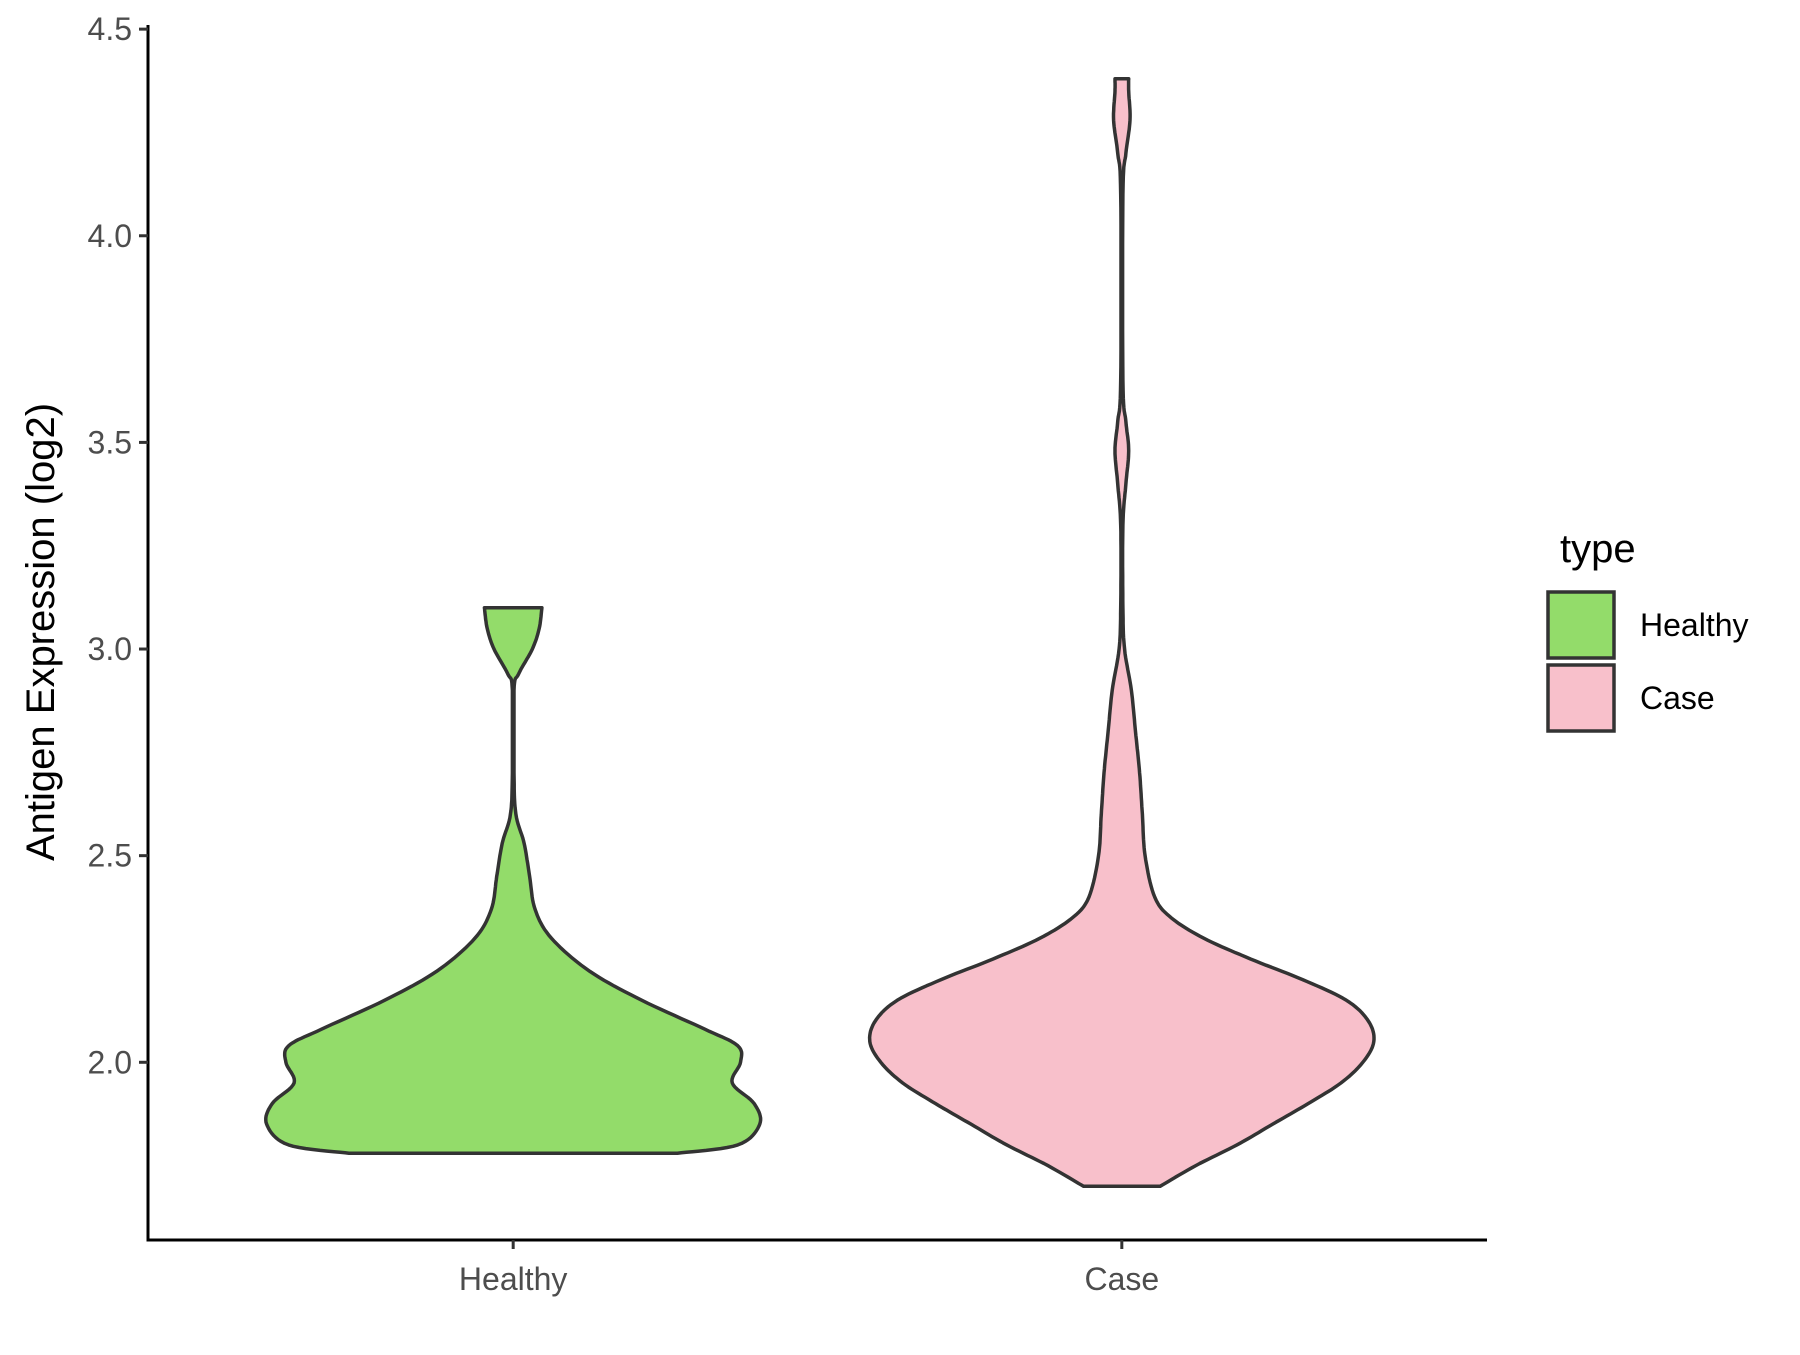 This screenshot has height=1355, width=1800. What do you see at coordinates (1121, 1279) in the screenshot?
I see `x-tick-label: Case` at bounding box center [1121, 1279].